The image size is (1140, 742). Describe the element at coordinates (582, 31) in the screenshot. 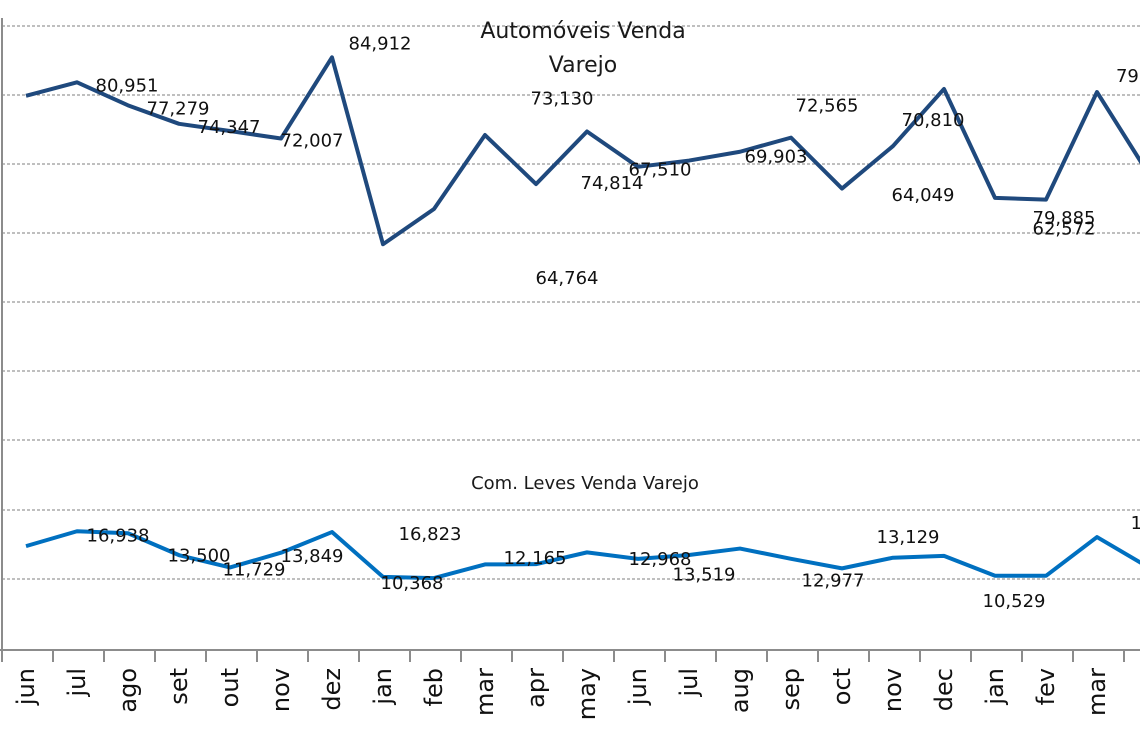

I see `chart-title-line-1: Automóveis Venda` at that location.